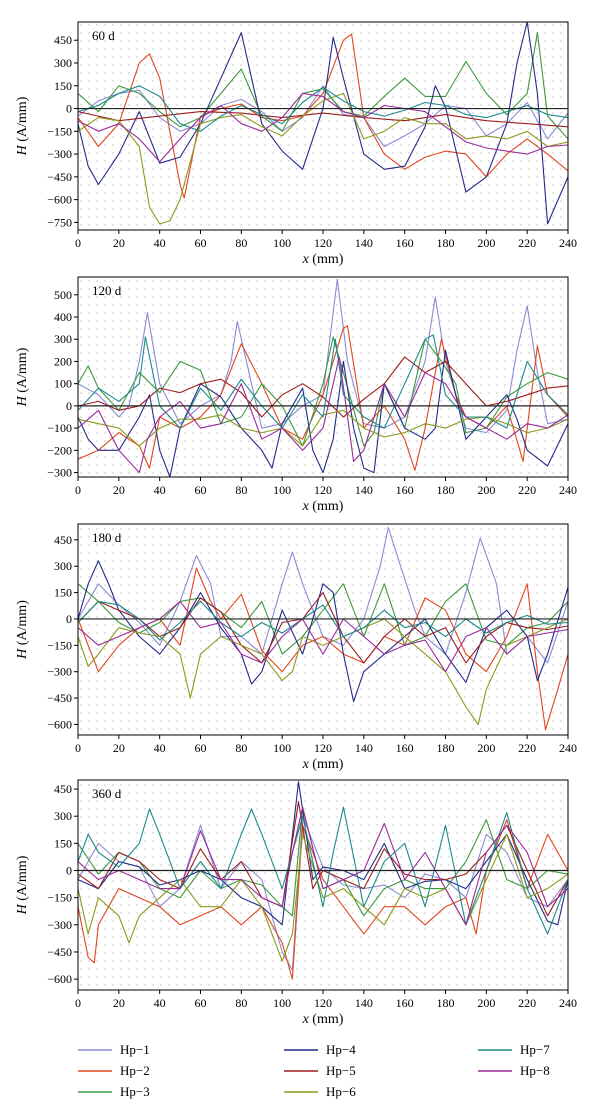  I want to click on legend-label: Hp−1, so click(135, 1049).